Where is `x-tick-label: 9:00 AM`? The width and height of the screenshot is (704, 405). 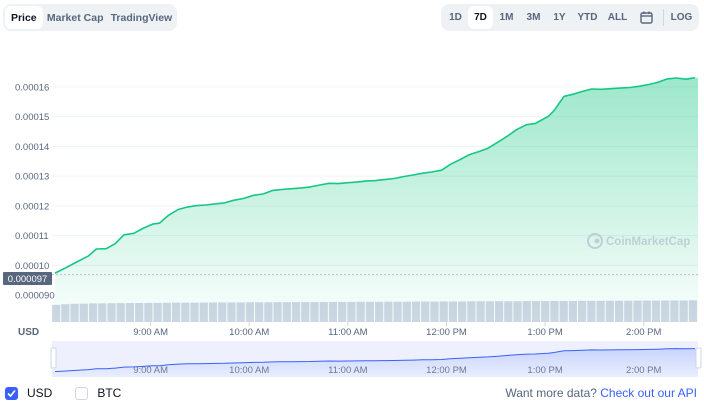 x-tick-label: 9:00 AM is located at coordinates (150, 332).